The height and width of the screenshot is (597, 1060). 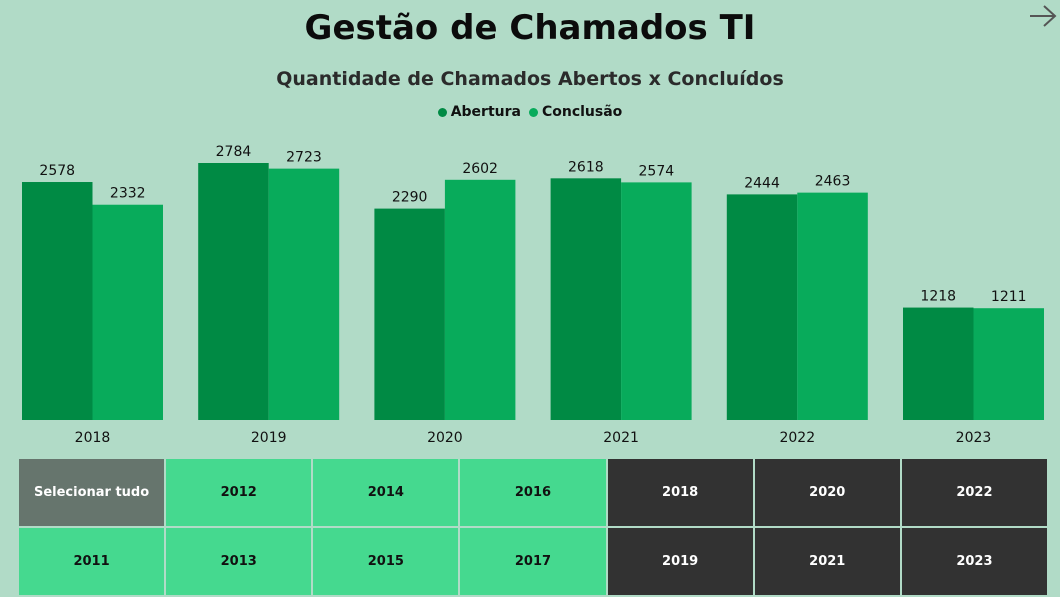 I want to click on x-tick-label: 2021, so click(x=621, y=438).